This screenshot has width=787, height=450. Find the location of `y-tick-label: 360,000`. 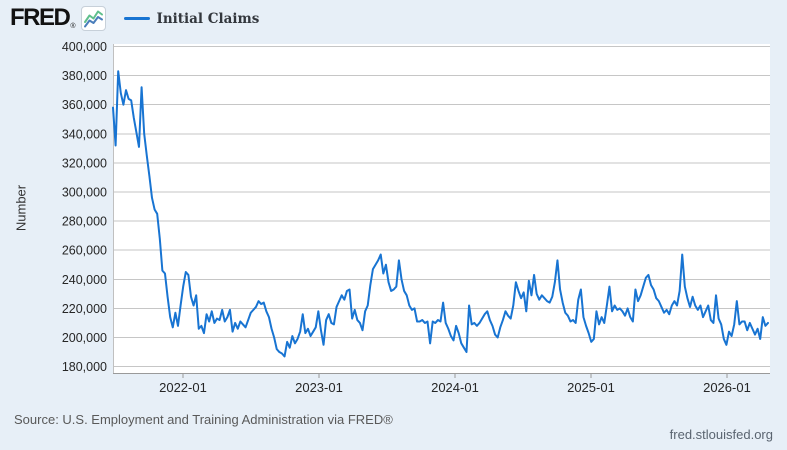

y-tick-label: 360,000 is located at coordinates (84, 105).